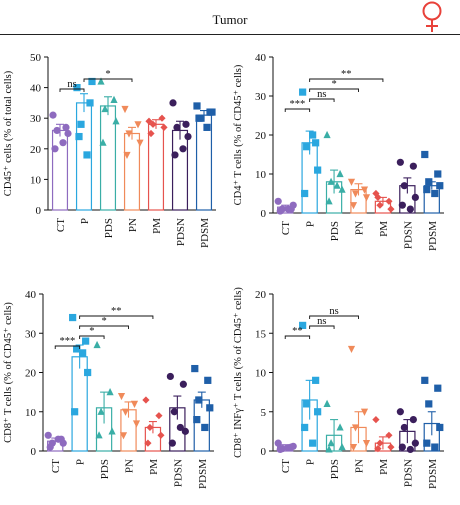 This screenshot has height=505, width=460. Describe the element at coordinates (238, 134) in the screenshot. I see `y-axis-label: CD4⁺ T cells (% of CD45⁺ cells)` at that location.